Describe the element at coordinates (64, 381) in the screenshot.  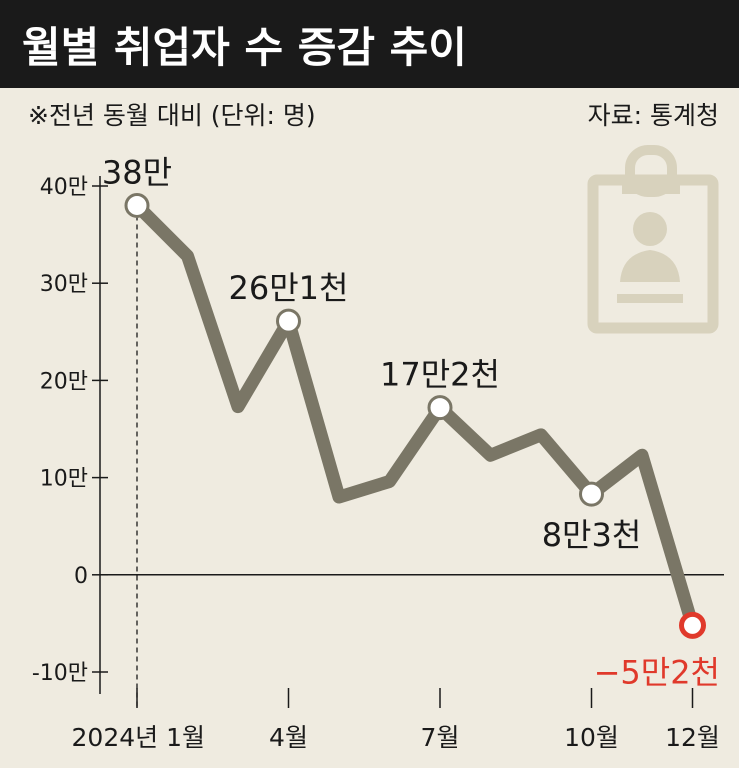
I see `y-tick-label: 20만` at that location.